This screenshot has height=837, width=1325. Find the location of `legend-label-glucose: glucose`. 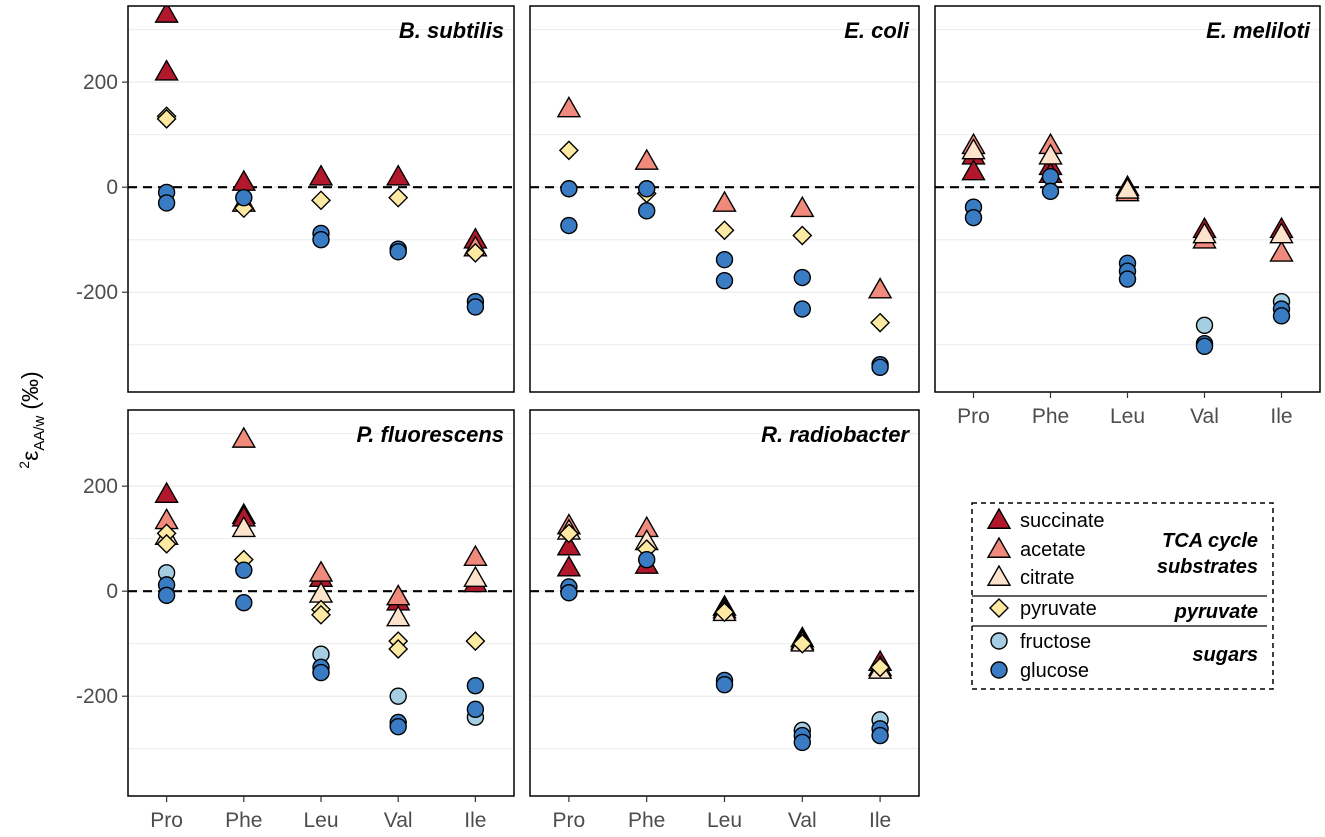

legend-label-glucose: glucose is located at coordinates (1054, 671).